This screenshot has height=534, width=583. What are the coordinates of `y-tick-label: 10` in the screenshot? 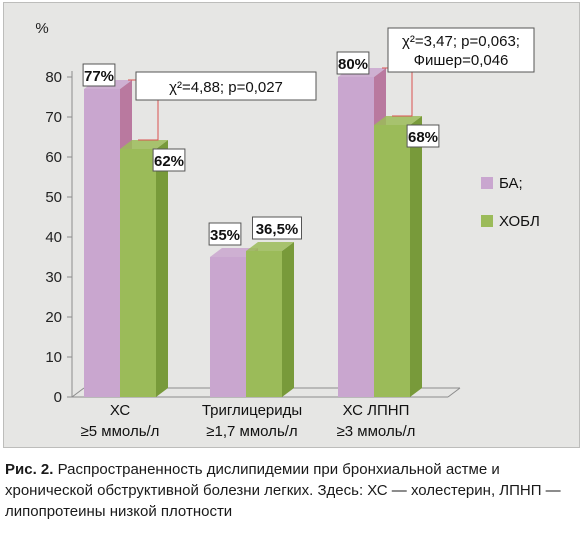 It's located at (53, 357).